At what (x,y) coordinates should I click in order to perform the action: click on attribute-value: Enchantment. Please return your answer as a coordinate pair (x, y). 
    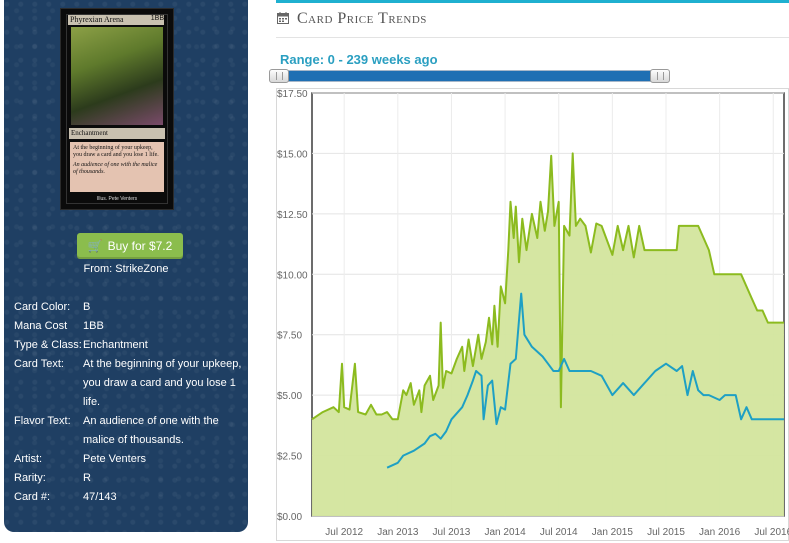
    Looking at the image, I should click on (115, 345).